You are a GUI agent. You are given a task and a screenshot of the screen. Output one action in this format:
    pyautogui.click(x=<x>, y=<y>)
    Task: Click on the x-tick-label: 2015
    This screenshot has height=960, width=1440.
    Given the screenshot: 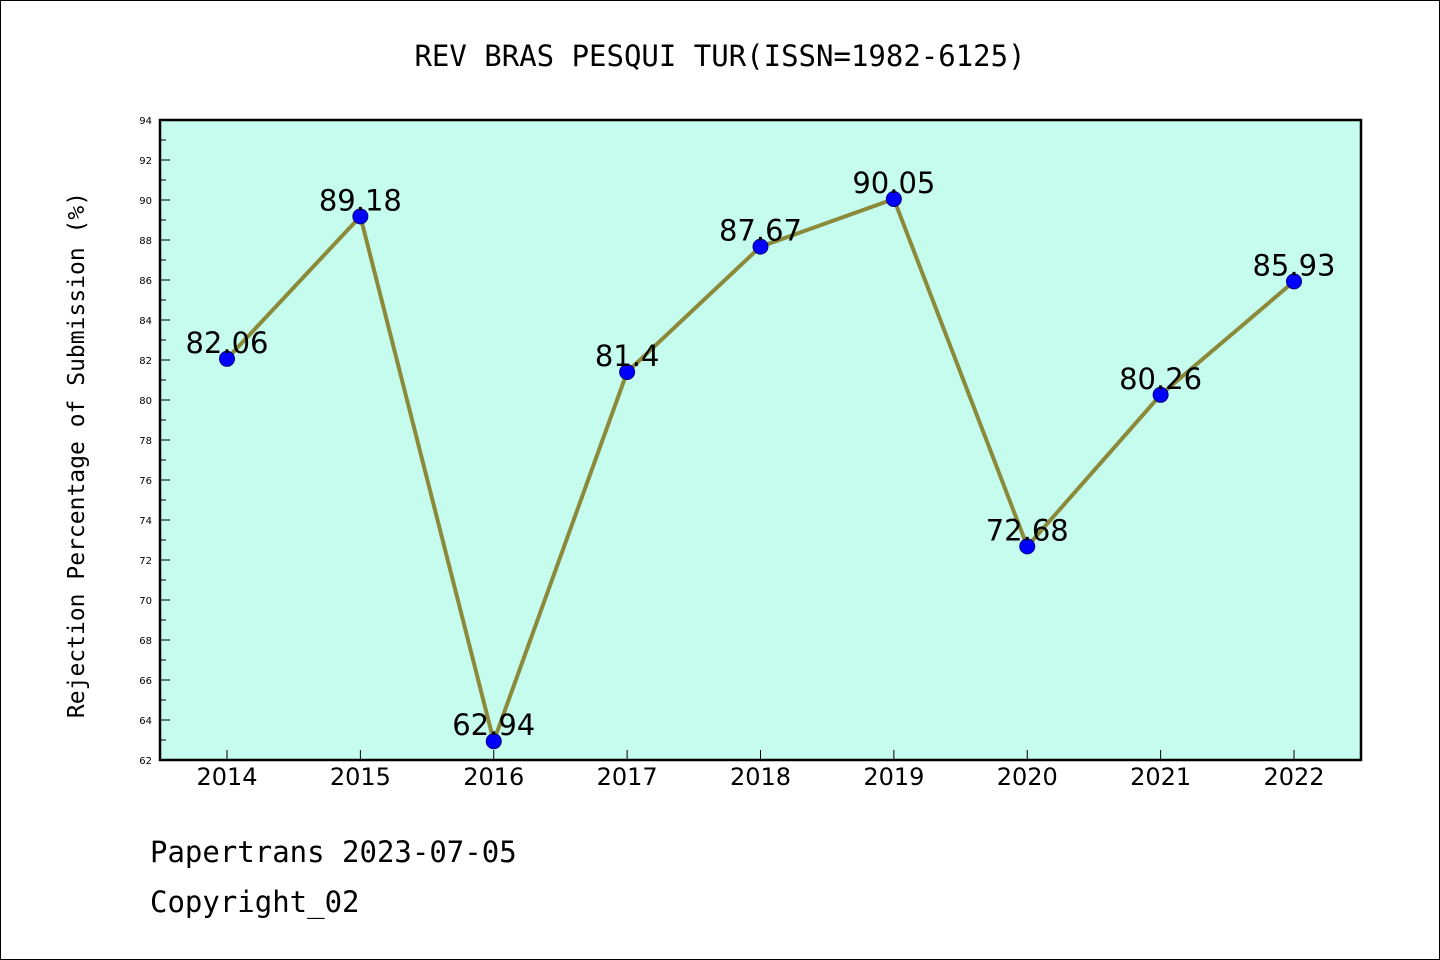 What is the action you would take?
    pyautogui.click(x=360, y=777)
    